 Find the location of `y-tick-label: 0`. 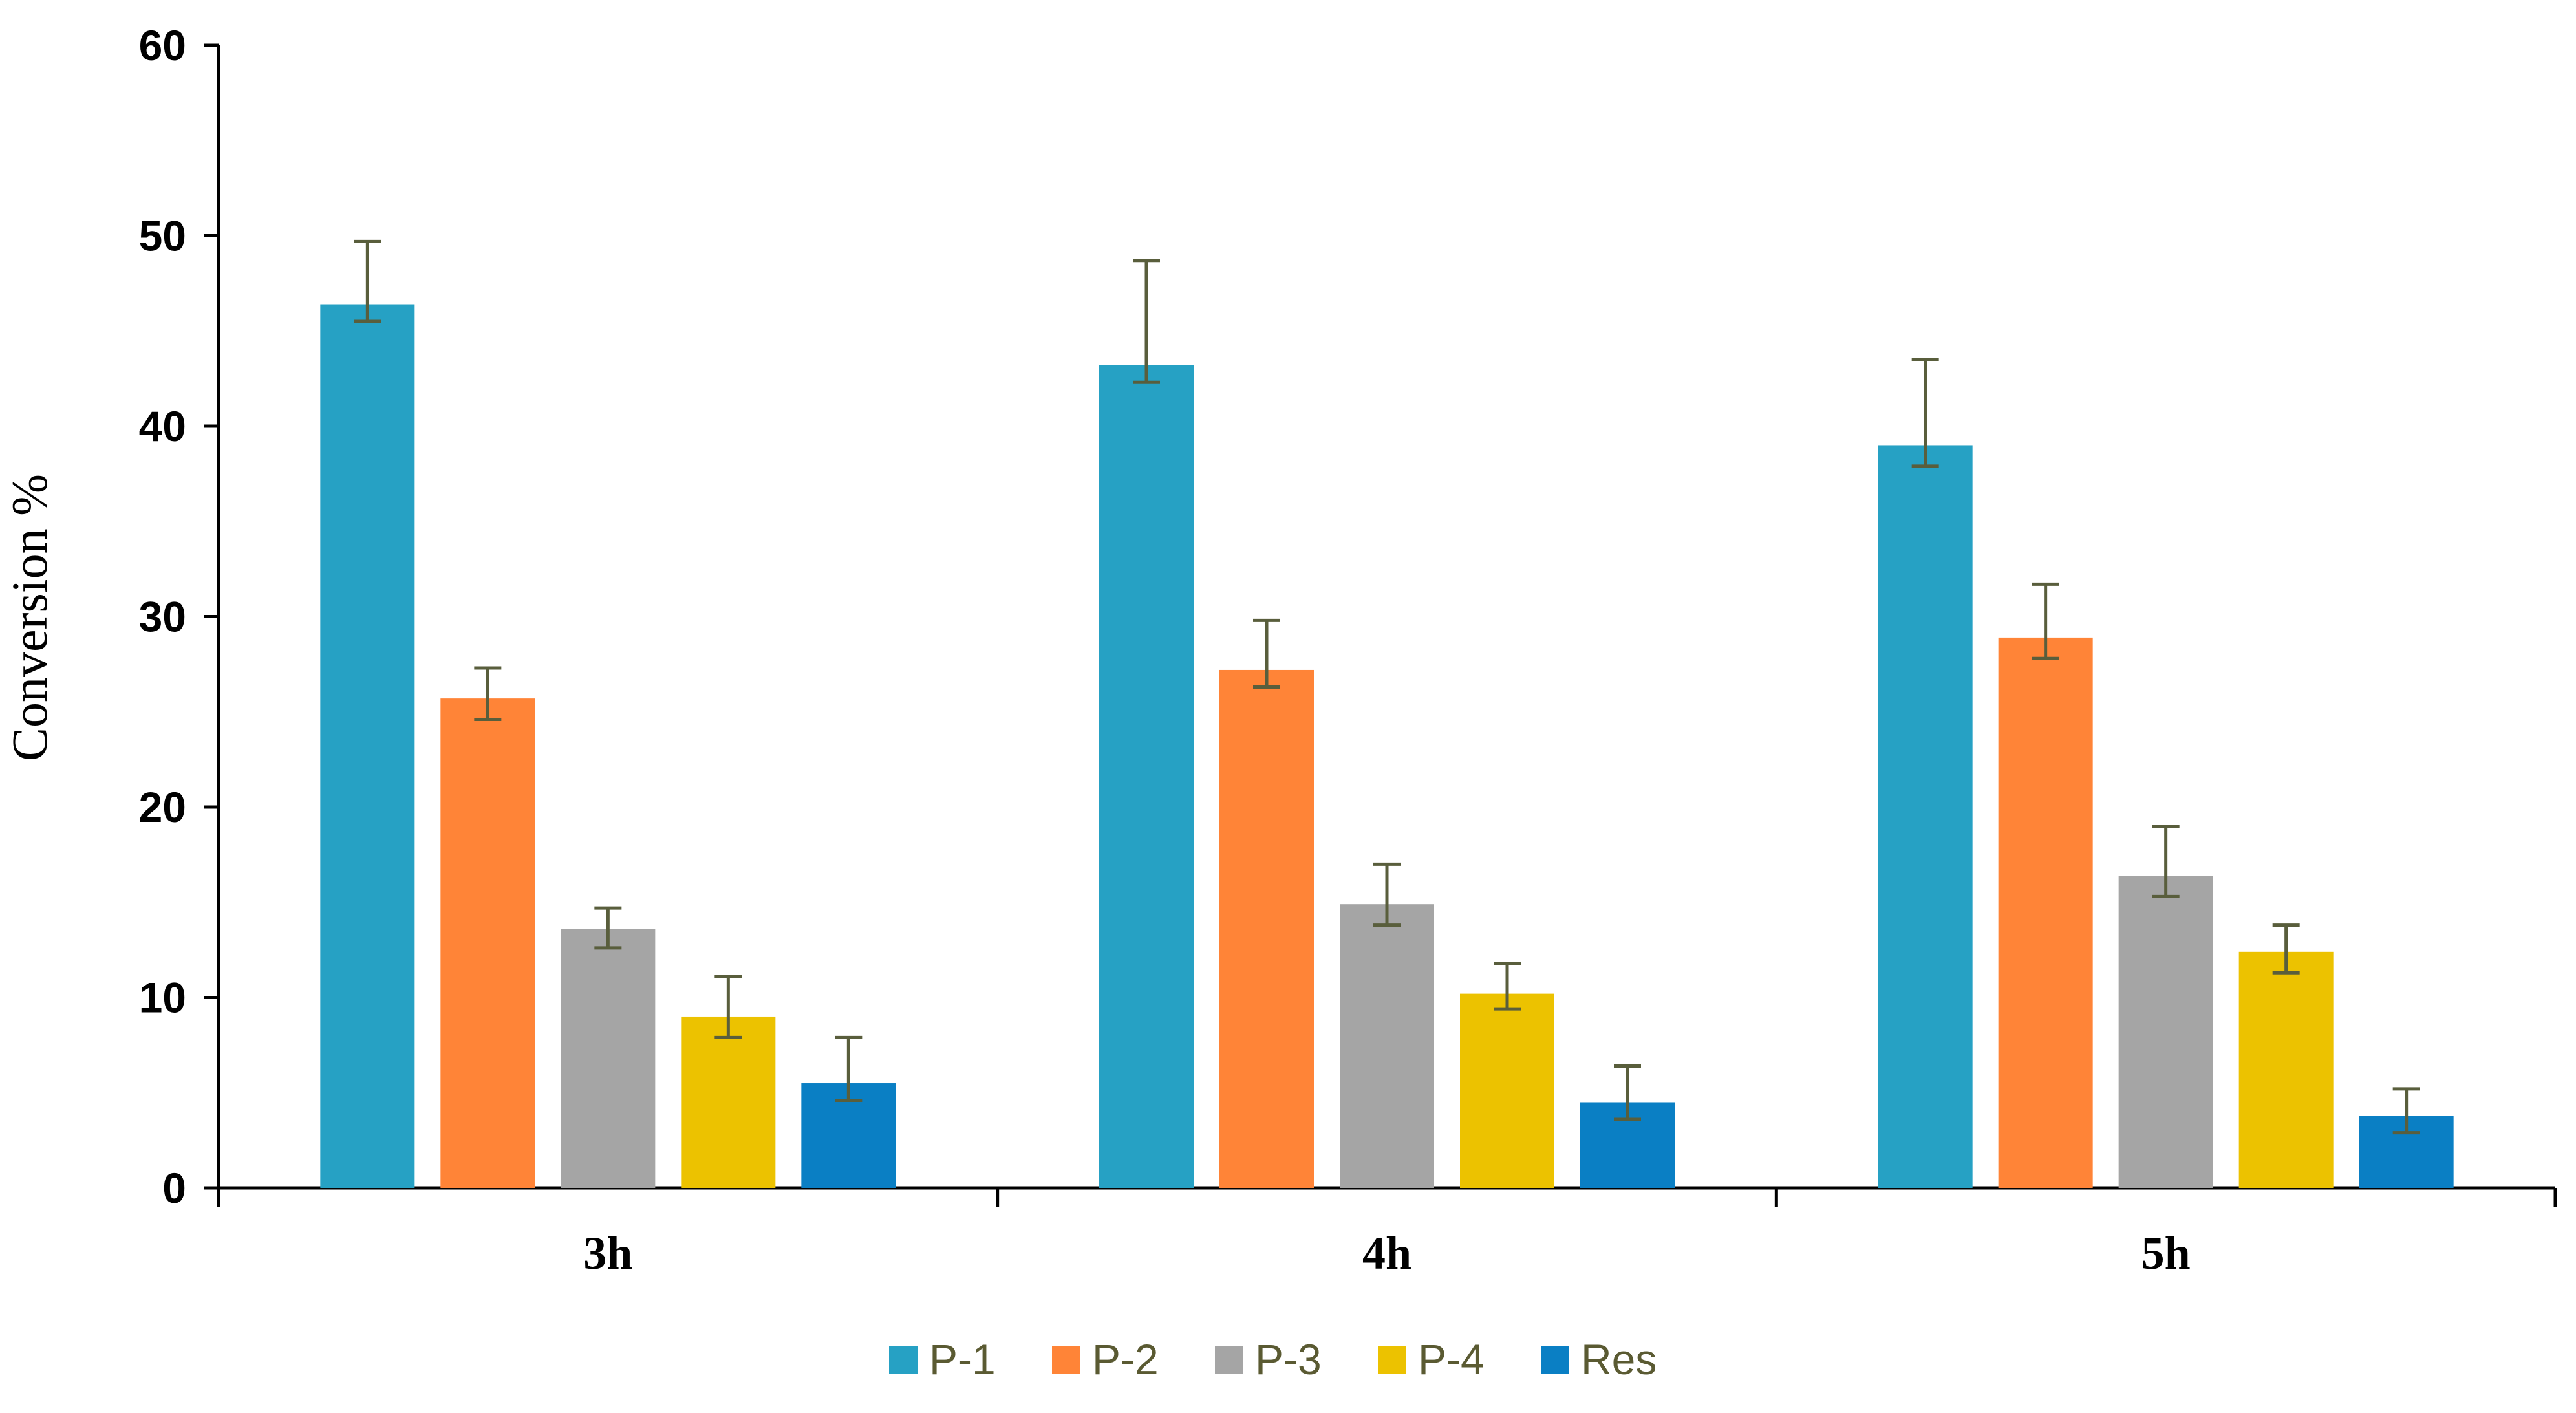

y-tick-label: 0 is located at coordinates (174, 1188).